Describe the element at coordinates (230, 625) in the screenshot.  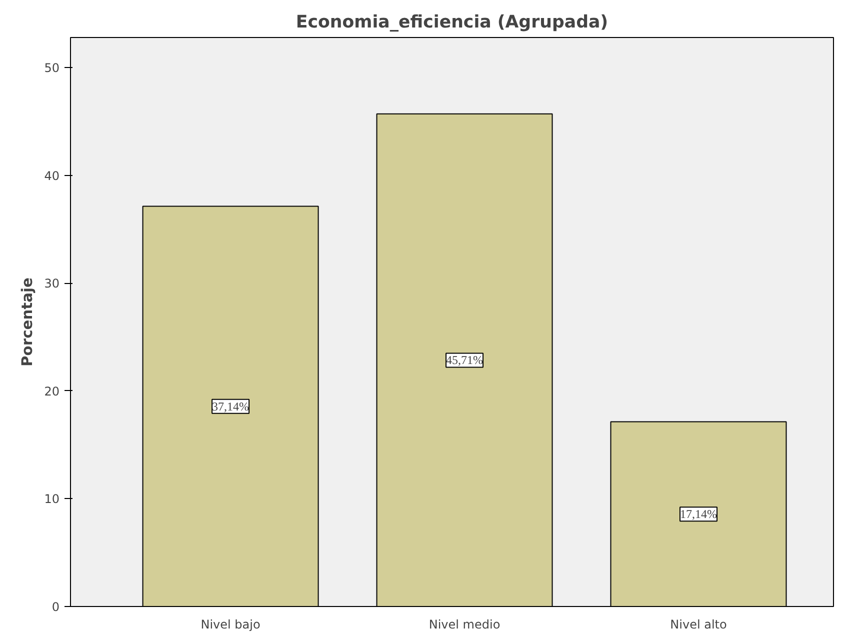
I see `x-tick-label: Nivel bajo` at that location.